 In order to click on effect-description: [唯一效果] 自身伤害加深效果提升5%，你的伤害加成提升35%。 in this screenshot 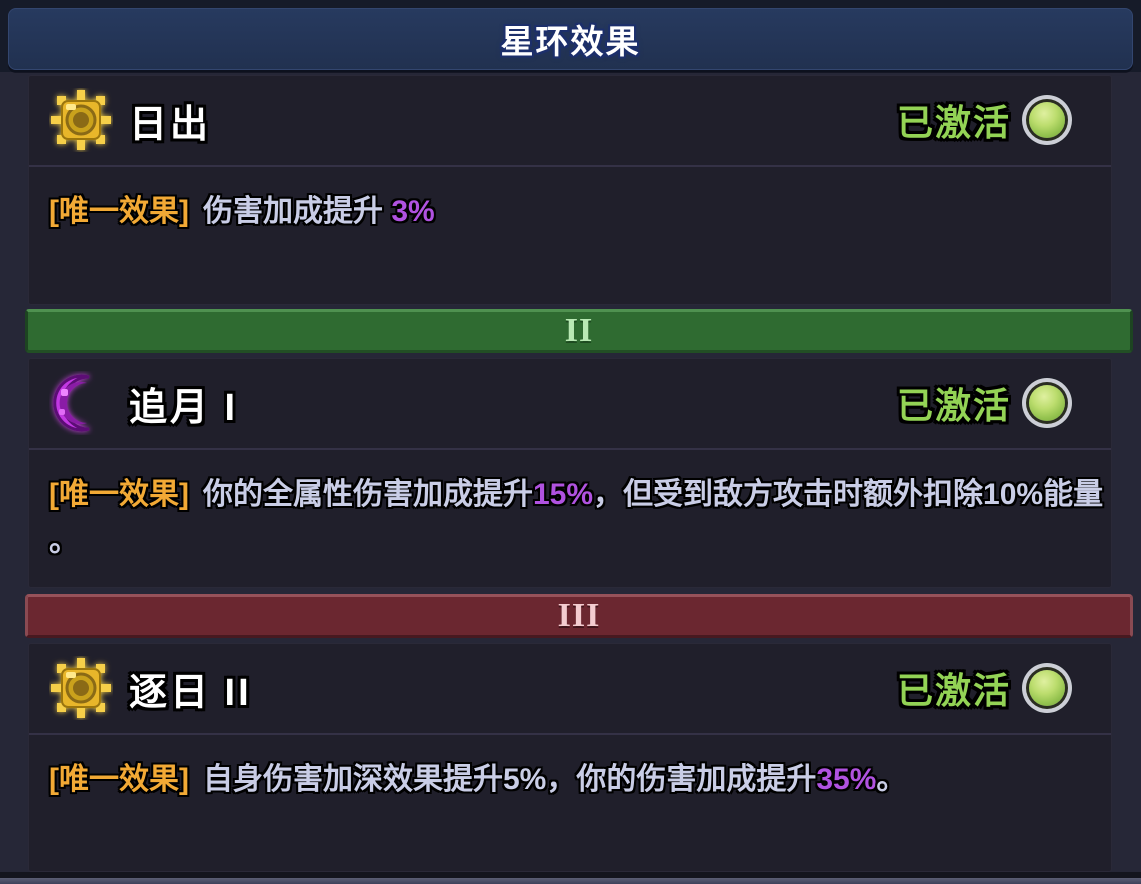, I will do `click(570, 779)`.